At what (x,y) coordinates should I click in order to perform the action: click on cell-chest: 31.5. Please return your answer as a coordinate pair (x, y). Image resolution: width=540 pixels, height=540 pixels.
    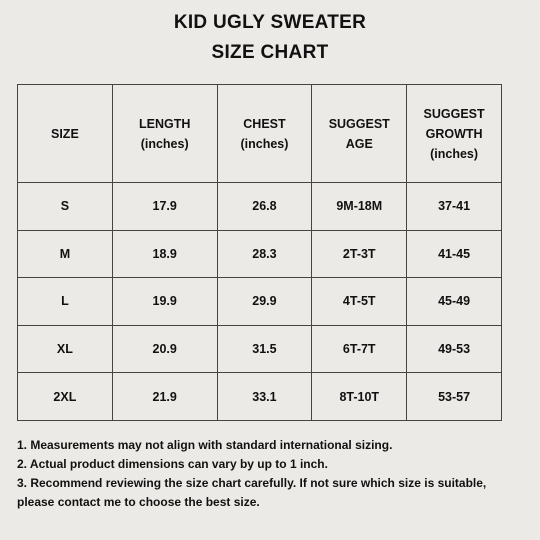
    Looking at the image, I should click on (264, 349).